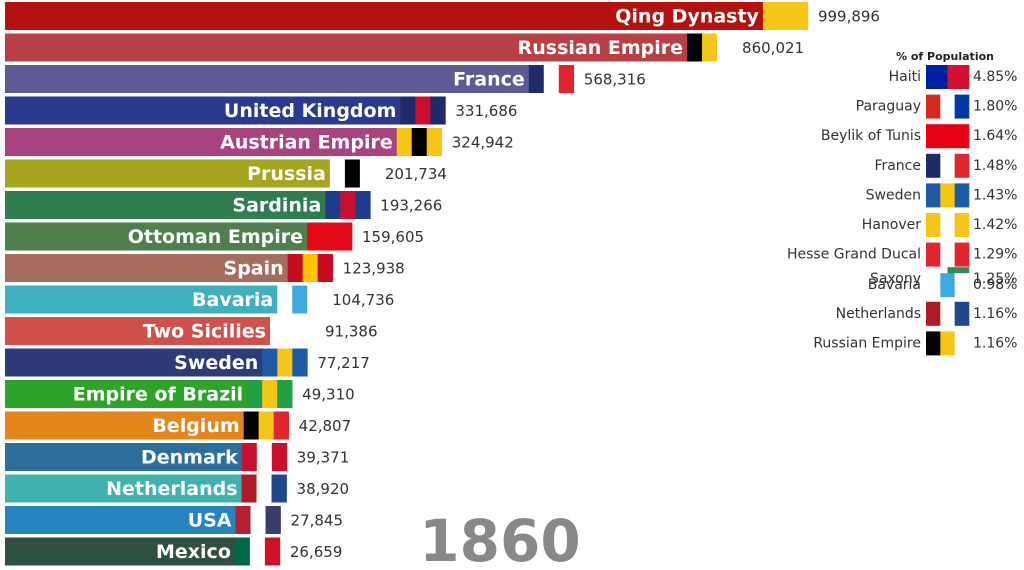 This screenshot has height=570, width=1024. What do you see at coordinates (363, 300) in the screenshot?
I see `value-label: 104,736` at bounding box center [363, 300].